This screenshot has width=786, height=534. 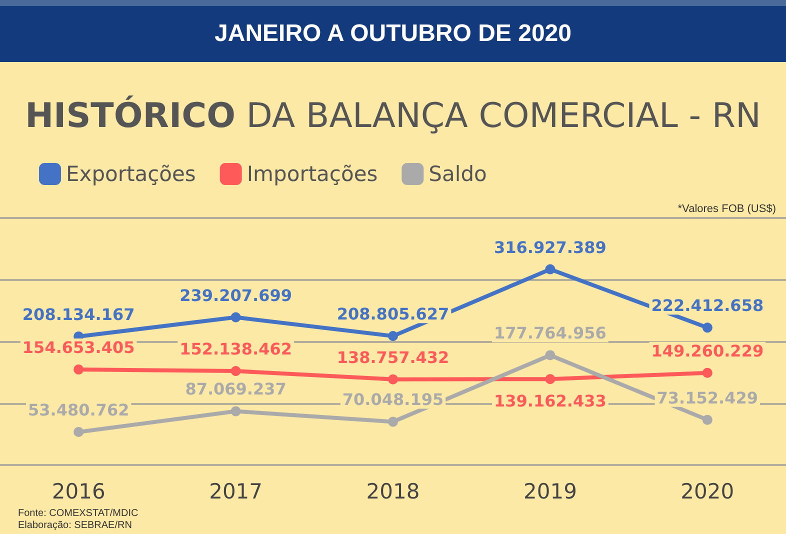 What do you see at coordinates (235, 389) in the screenshot?
I see `data-label: 87.069.237` at bounding box center [235, 389].